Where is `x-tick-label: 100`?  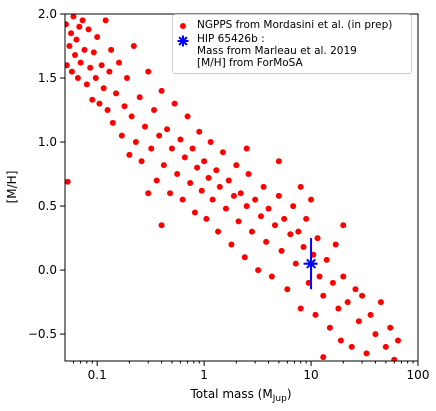 x-tick-label: 100 is located at coordinates (418, 375).